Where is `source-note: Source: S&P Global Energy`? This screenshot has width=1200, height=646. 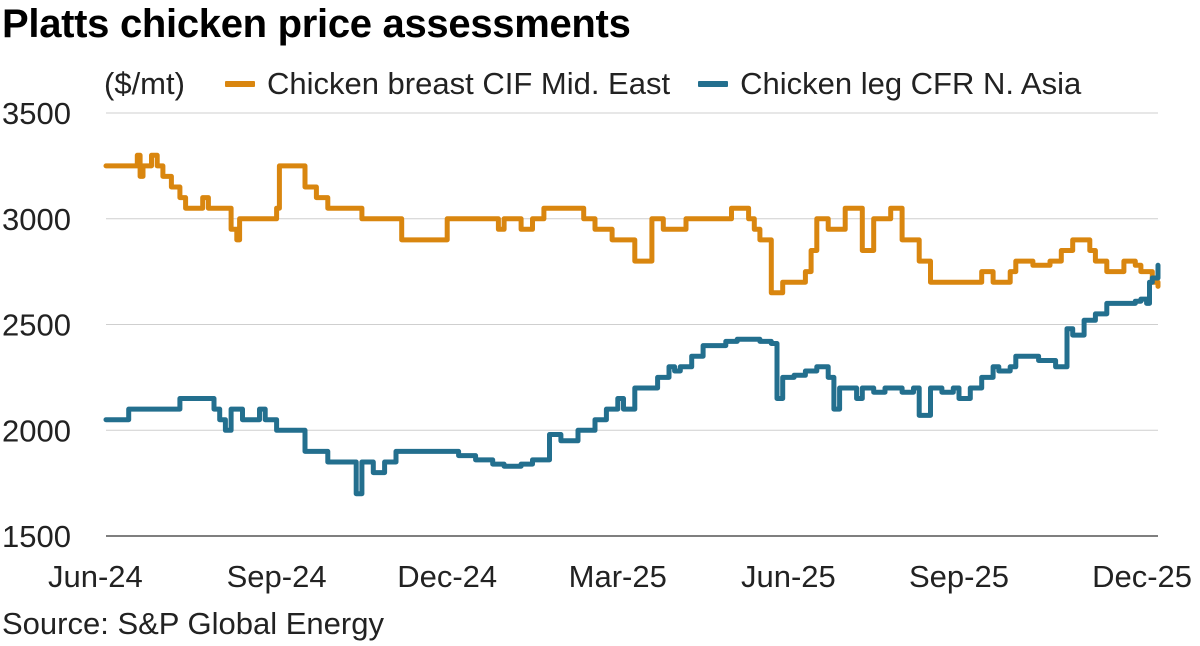 source-note: Source: S&P Global Energy is located at coordinates (193, 623).